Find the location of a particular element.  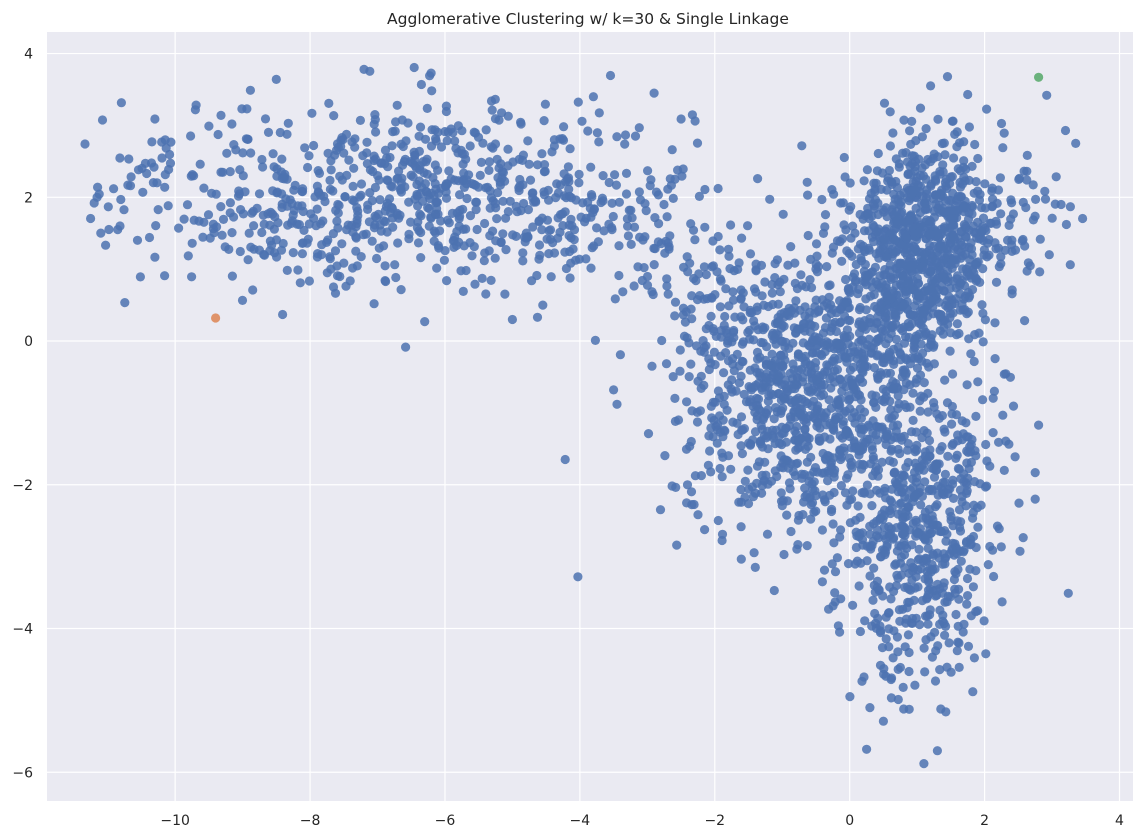

y-tick-label: 2 is located at coordinates (28, 198).